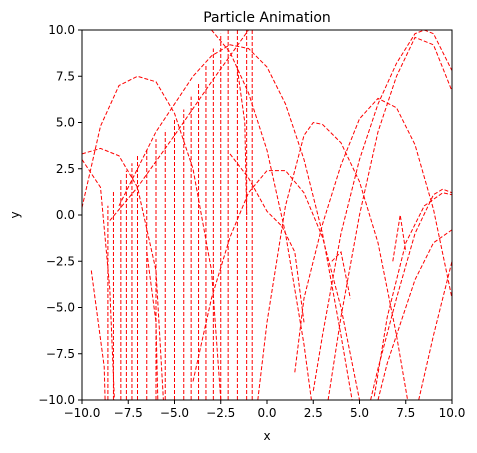  Describe the element at coordinates (65, 215) in the screenshot. I see `y-tick-label: 0.0` at that location.